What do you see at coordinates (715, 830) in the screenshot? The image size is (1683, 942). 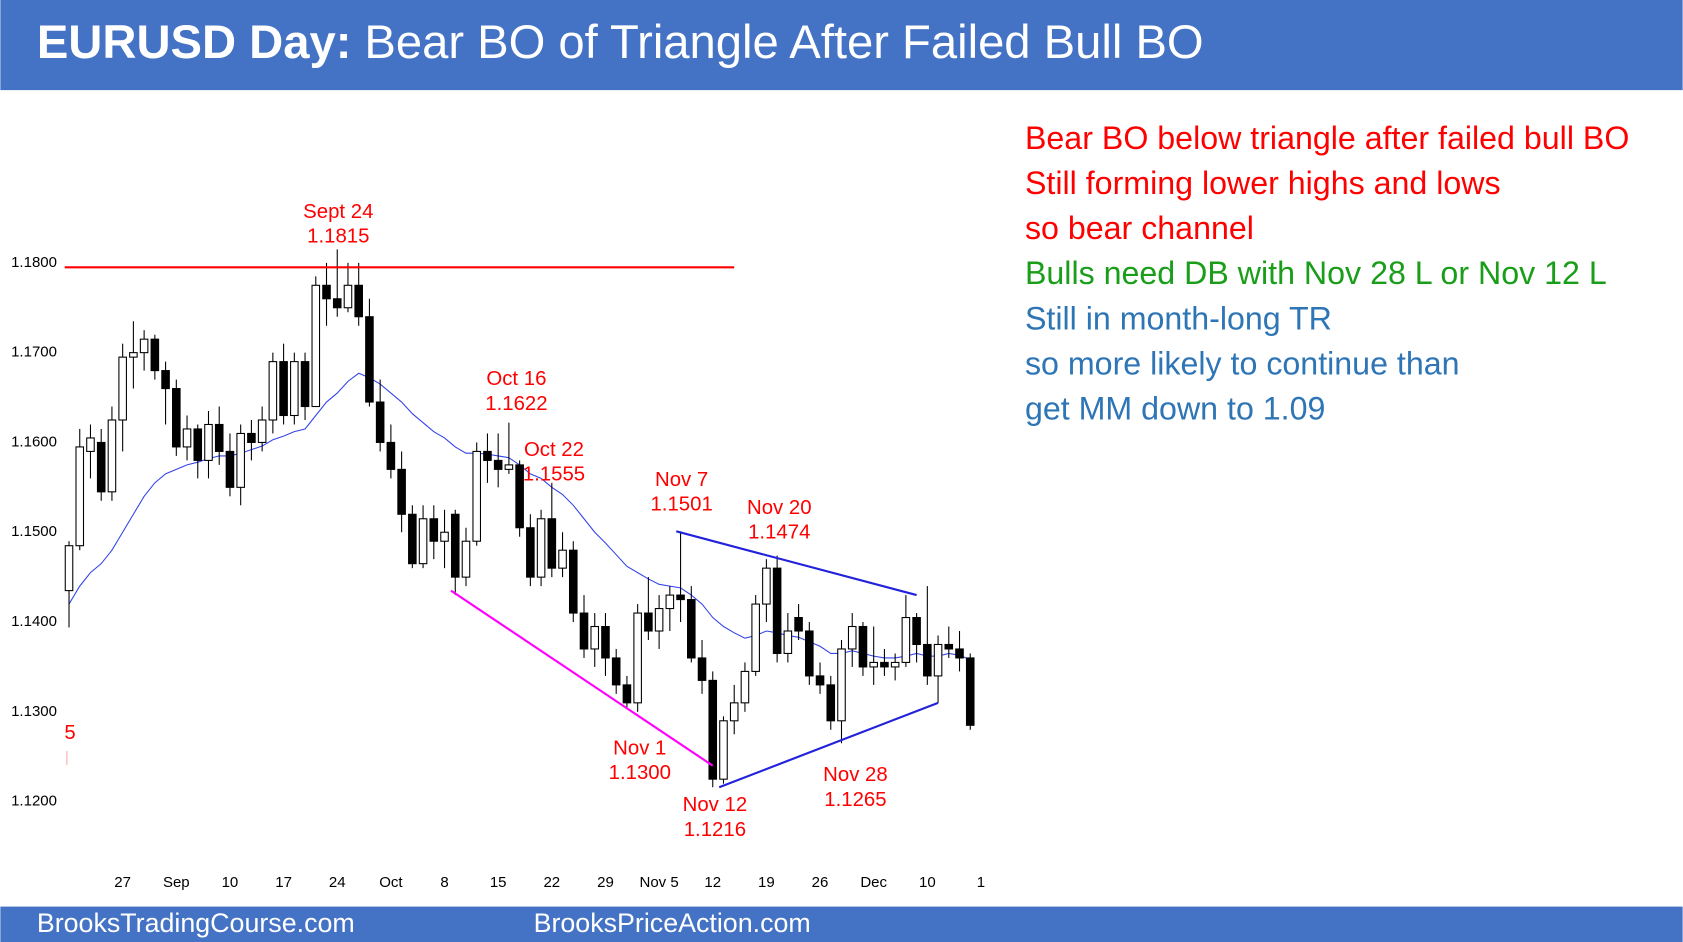 I see `annotation: 1.1216` at bounding box center [715, 830].